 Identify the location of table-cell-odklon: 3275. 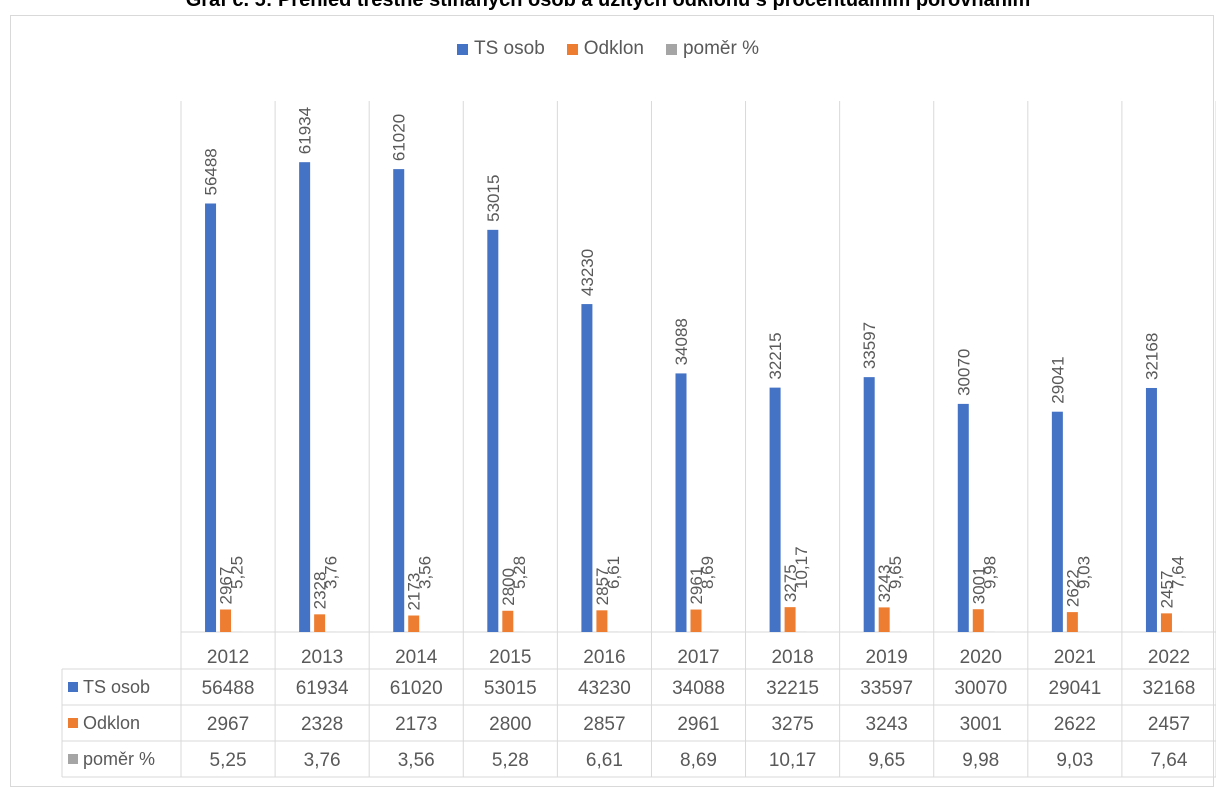
(792, 724).